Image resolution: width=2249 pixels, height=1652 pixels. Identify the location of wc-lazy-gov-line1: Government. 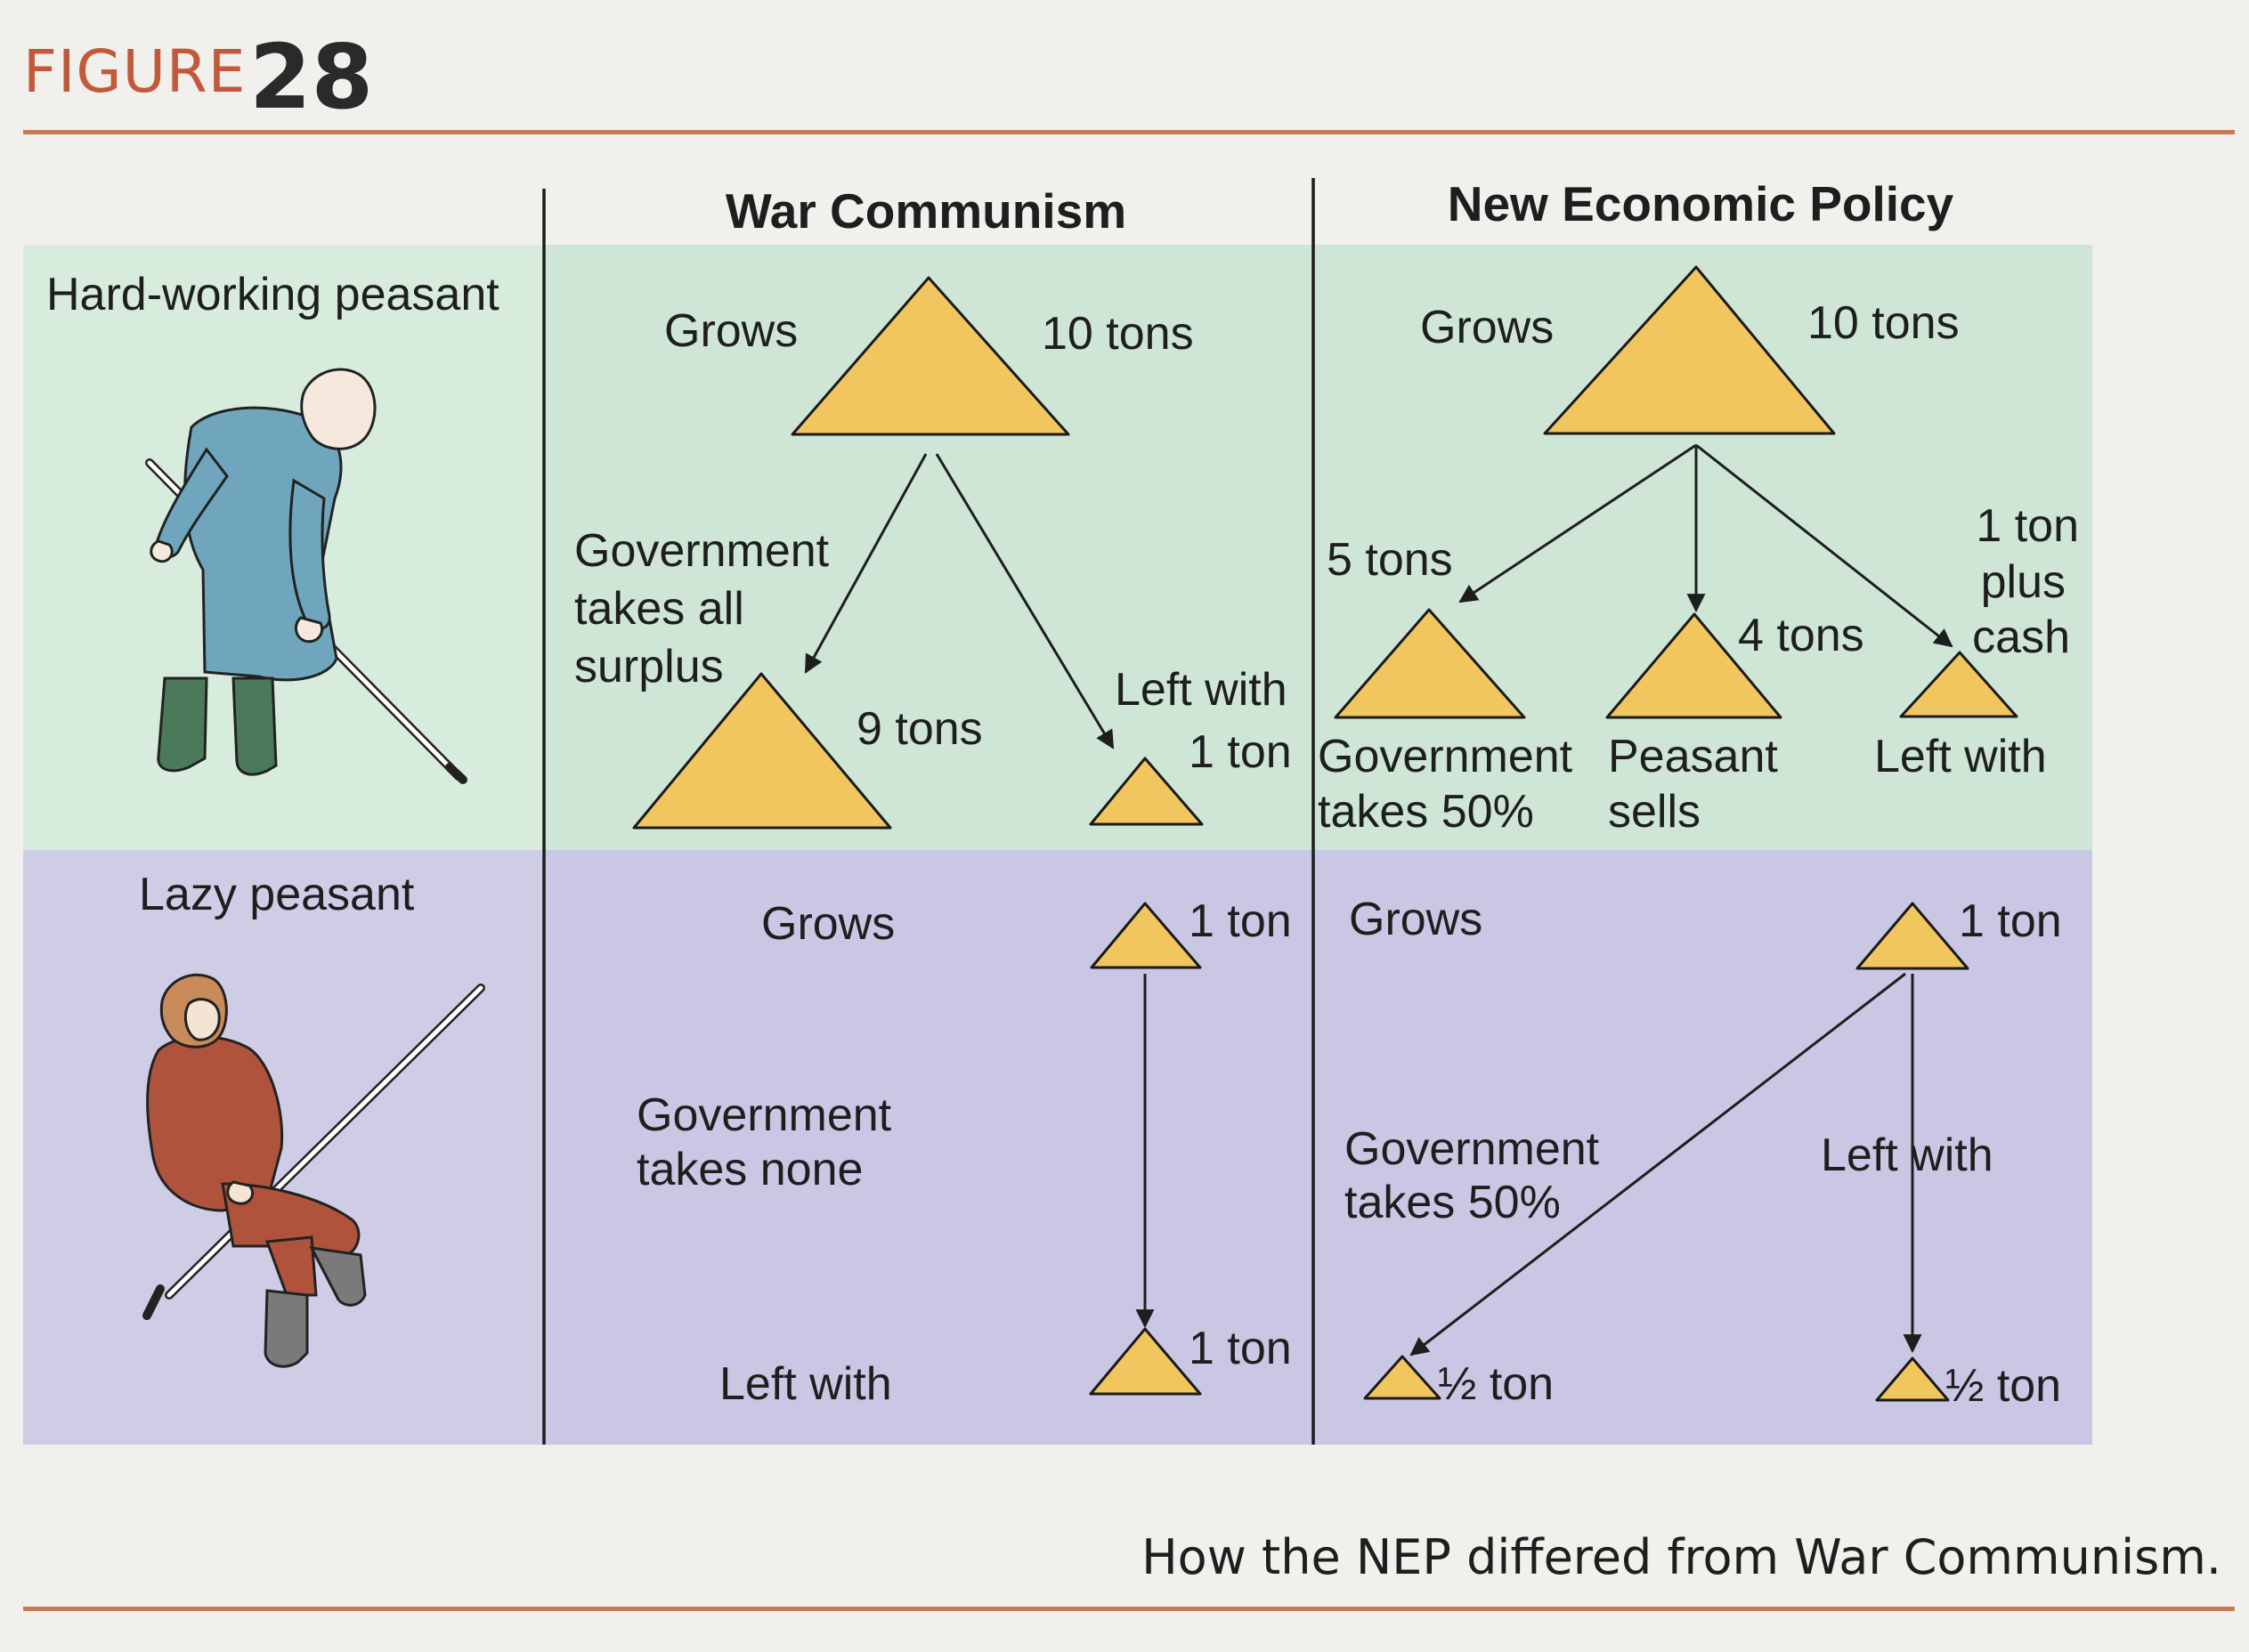
(764, 1115).